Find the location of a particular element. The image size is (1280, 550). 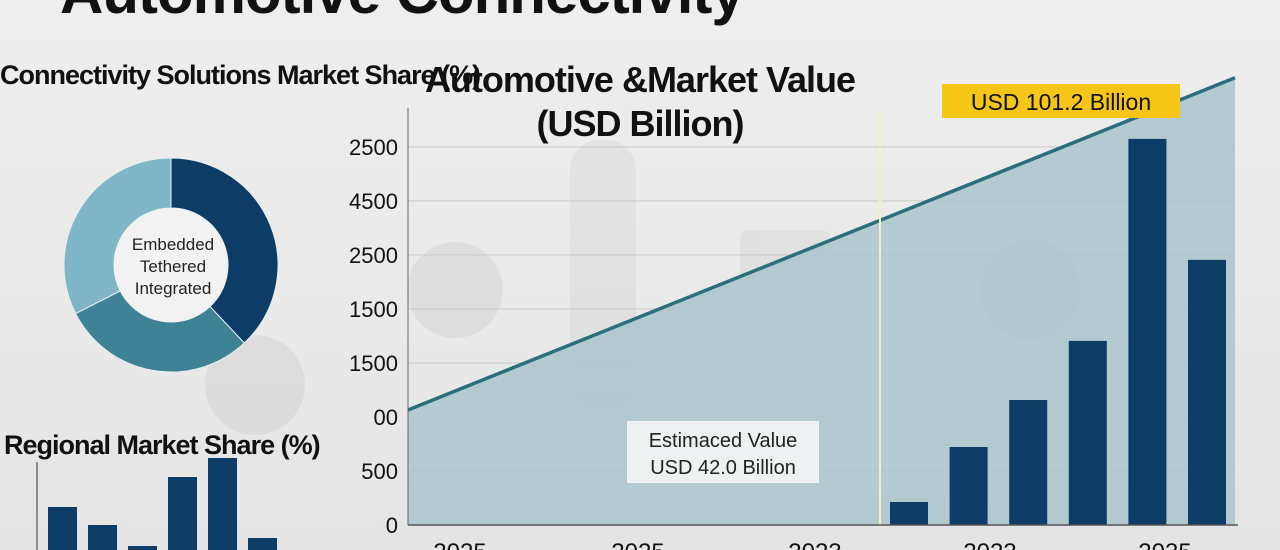

x-tick-labels: 2025 2025 2023 2023 2035 is located at coordinates (812, 544).